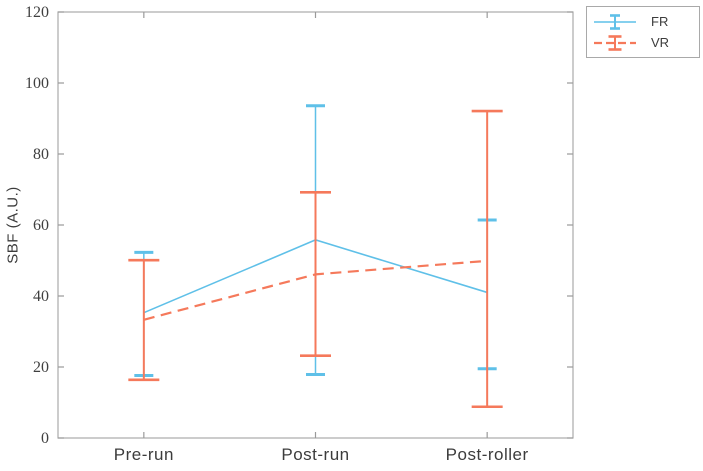 The image size is (703, 471). I want to click on legend-item-fr: FR, so click(643, 21).